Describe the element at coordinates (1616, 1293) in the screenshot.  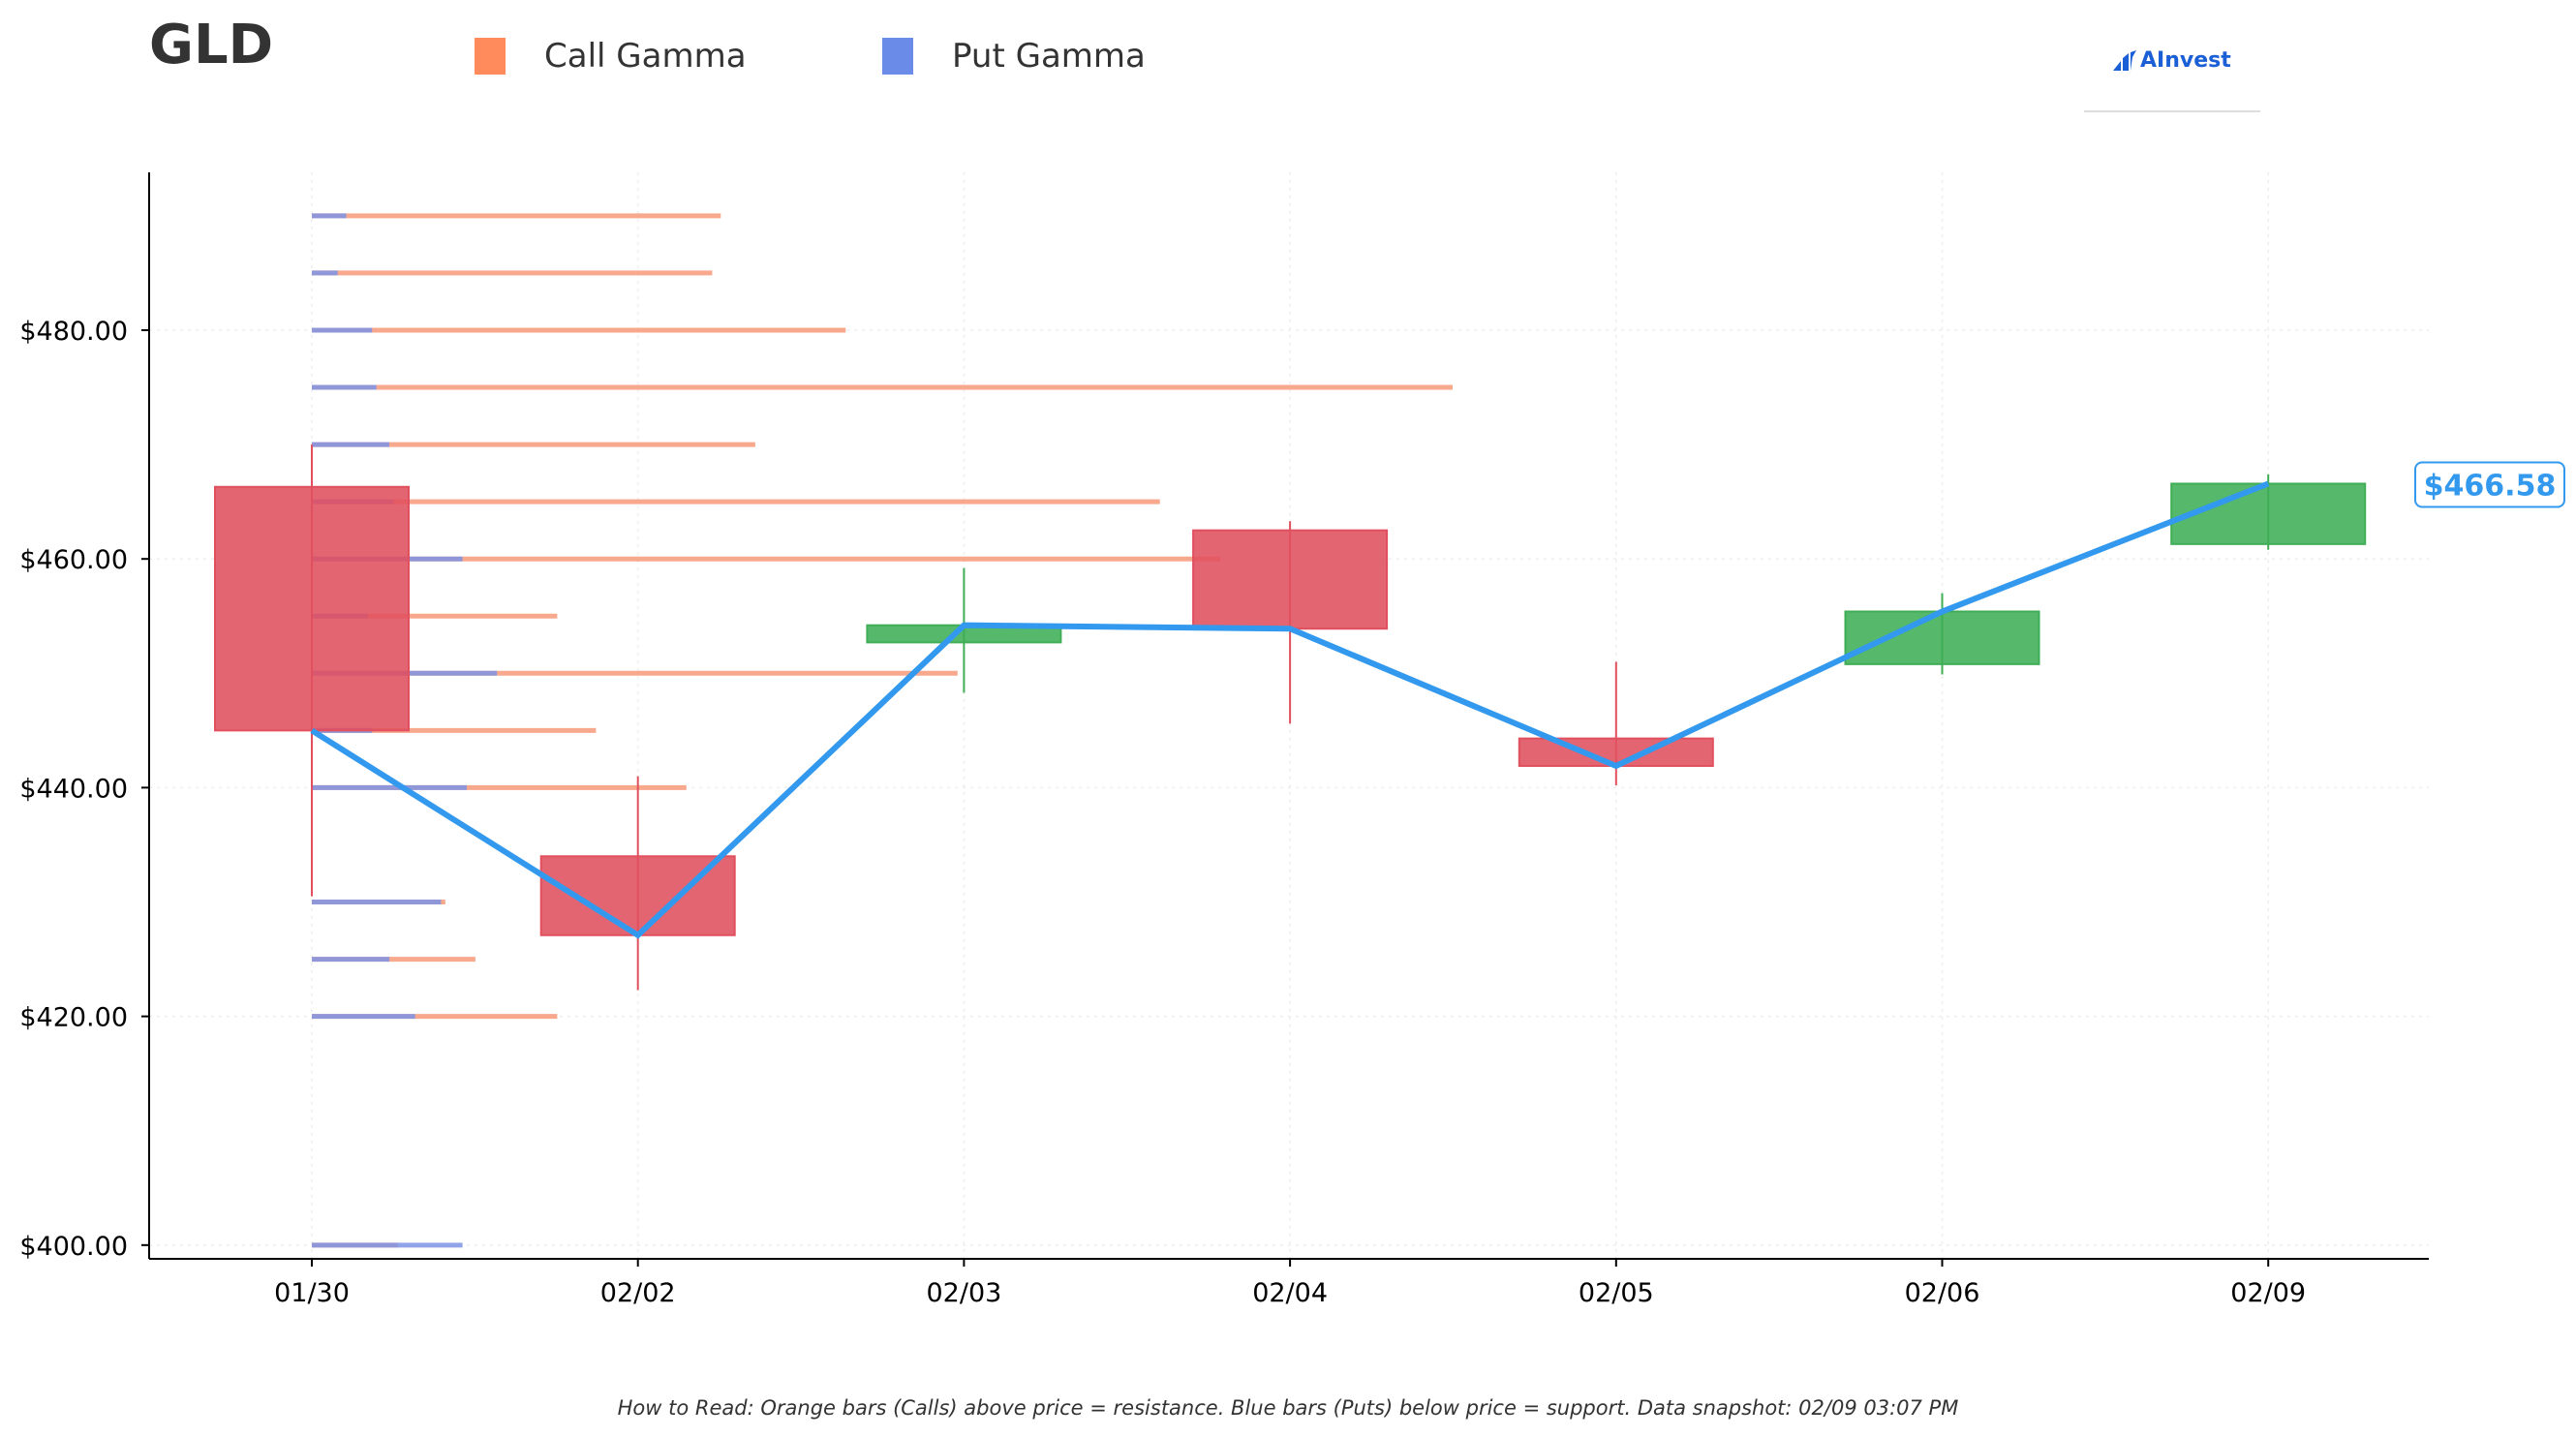
I see `x-tick-label: 02/05` at that location.